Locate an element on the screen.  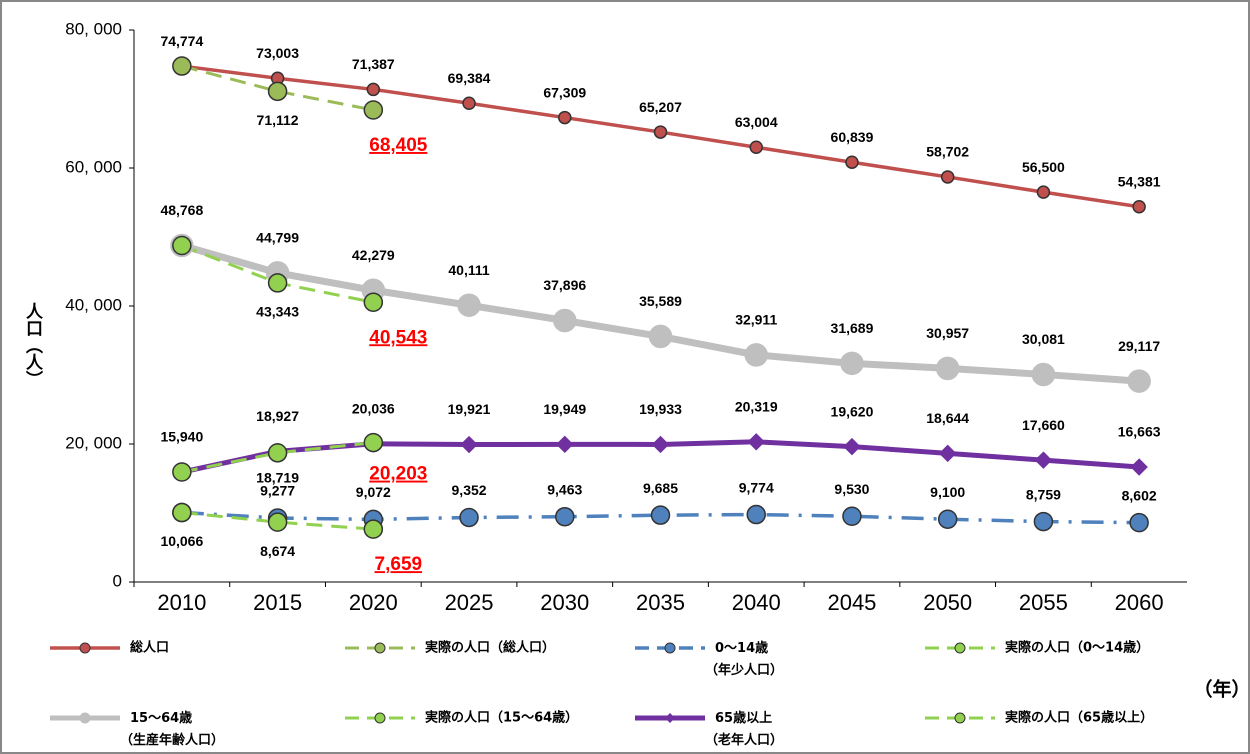
data-label: 19,620 is located at coordinates (852, 411).